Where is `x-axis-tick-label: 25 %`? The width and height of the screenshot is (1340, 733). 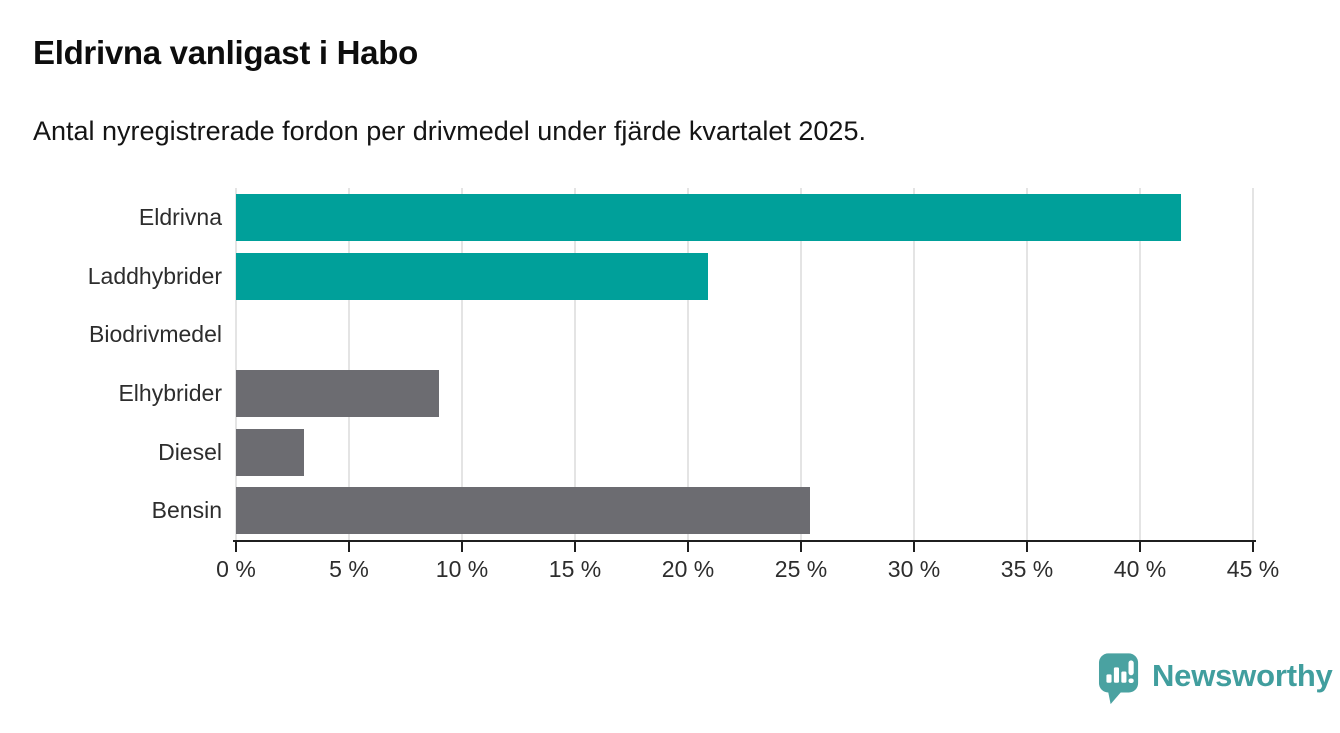
x-axis-tick-label: 25 % is located at coordinates (801, 569).